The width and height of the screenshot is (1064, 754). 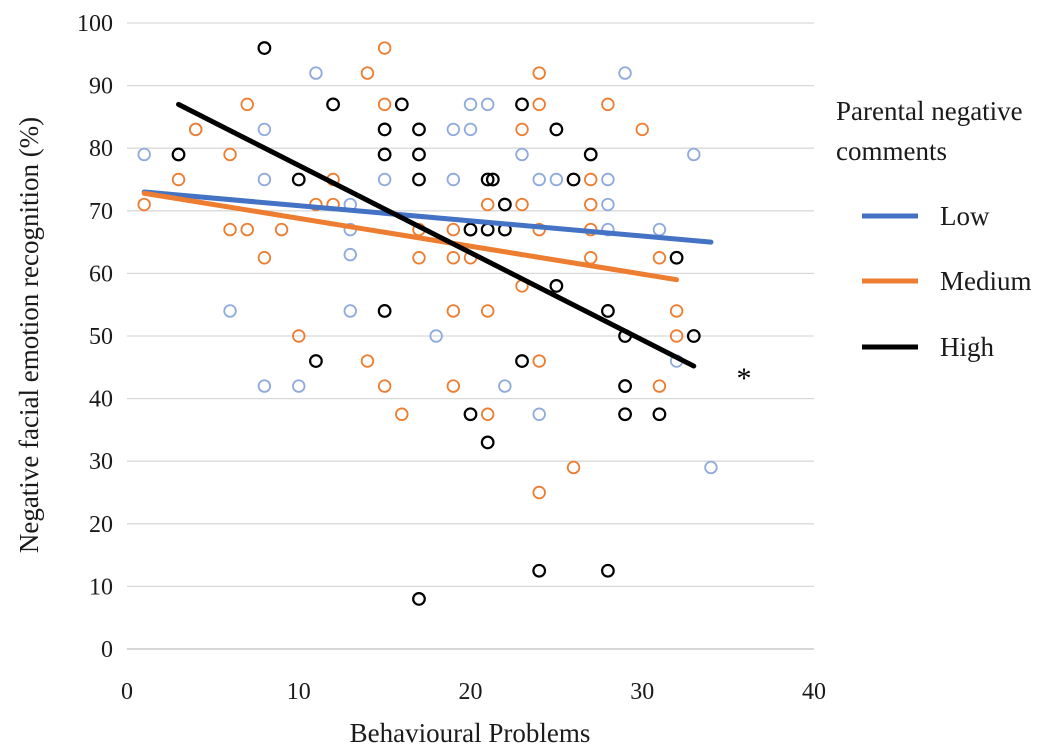 I want to click on x-axis-title: Behavioural Problems, so click(x=470, y=733).